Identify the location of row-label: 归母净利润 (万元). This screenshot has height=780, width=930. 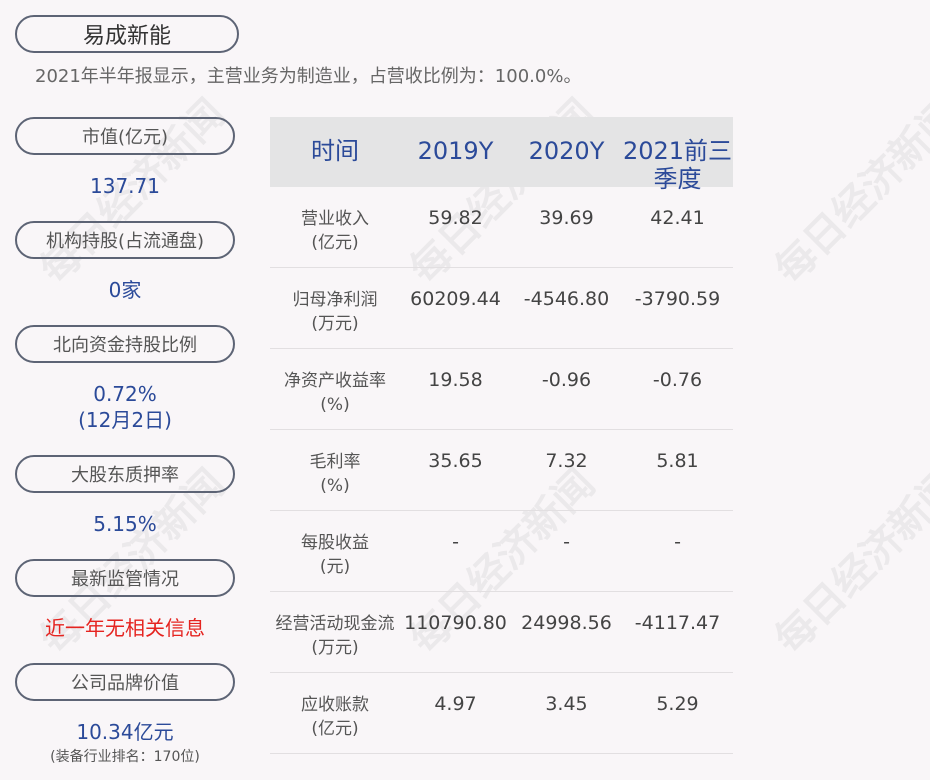
(335, 308).